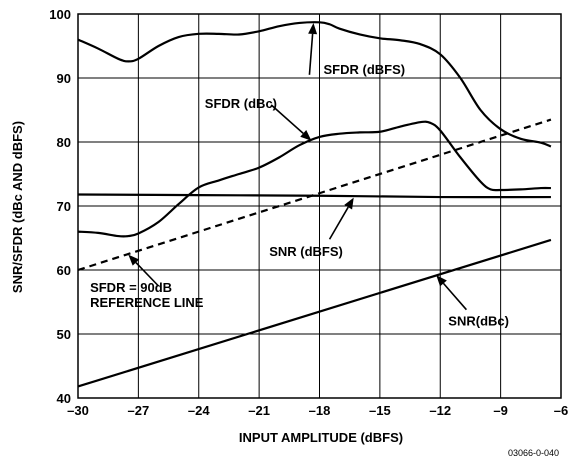 The width and height of the screenshot is (571, 461). What do you see at coordinates (64, 270) in the screenshot?
I see `y-tick-label: 60` at bounding box center [64, 270].